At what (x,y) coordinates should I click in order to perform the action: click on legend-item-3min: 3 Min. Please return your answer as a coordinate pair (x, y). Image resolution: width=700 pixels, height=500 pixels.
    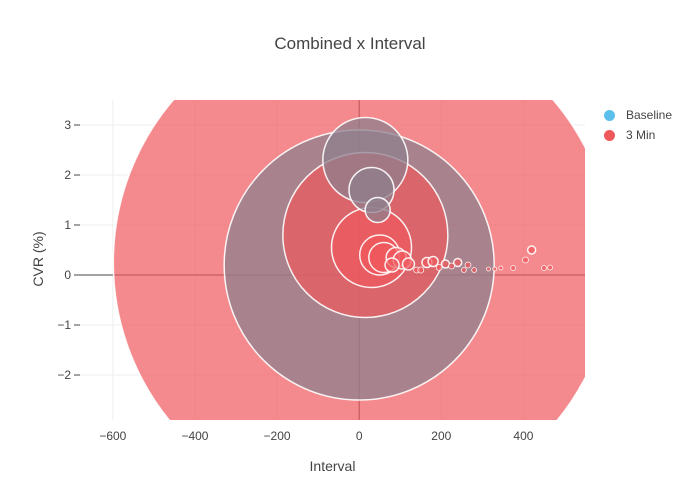
    Looking at the image, I should click on (637, 135).